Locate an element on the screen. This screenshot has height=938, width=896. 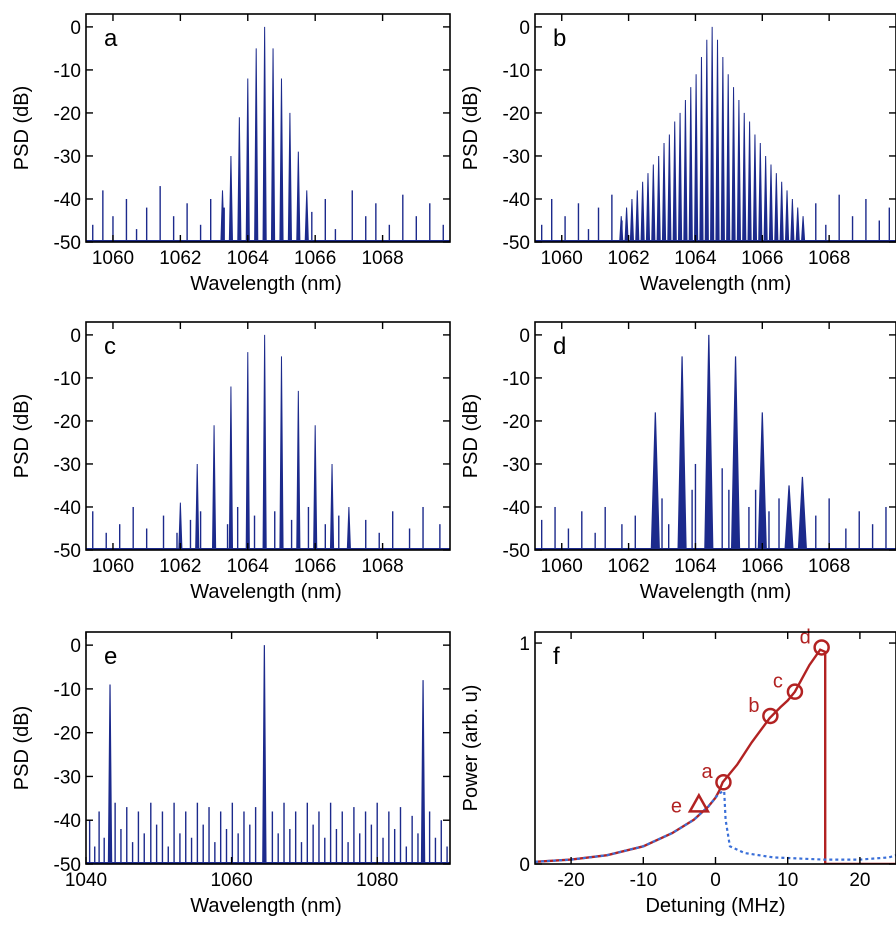
marker-e is located at coordinates (699, 802).